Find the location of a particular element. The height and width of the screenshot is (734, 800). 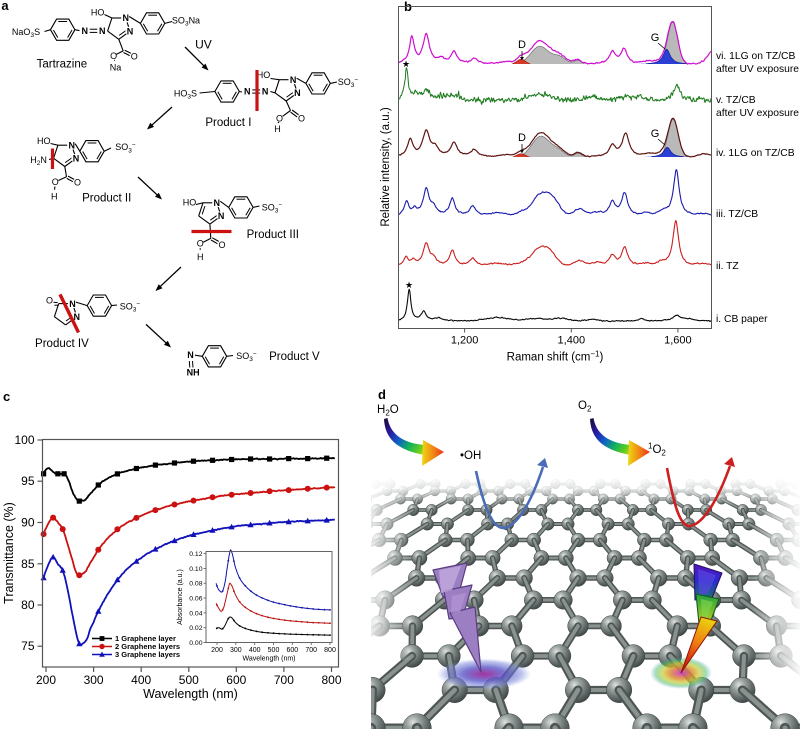

svg-text: vi. 1LG on TZ/CB is located at coordinates (755, 56).